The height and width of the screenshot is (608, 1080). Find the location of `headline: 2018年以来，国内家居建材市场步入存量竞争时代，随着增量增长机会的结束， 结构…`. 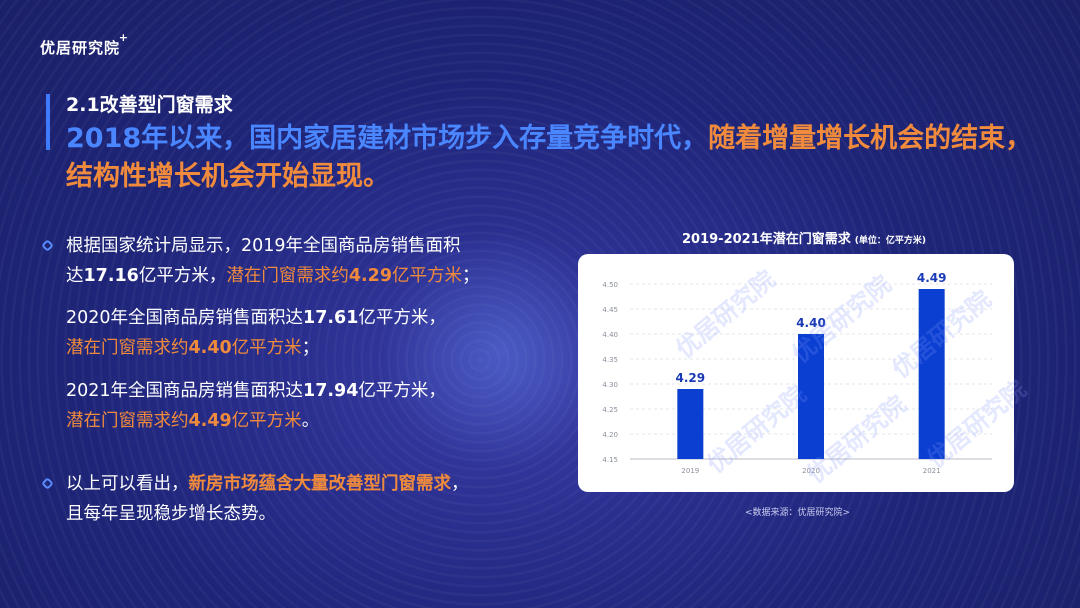

headline: 2018年以来，国内家居建材市场步入存量竞争时代，随着增量增长机会的结束， 结构… is located at coordinates (561, 158).